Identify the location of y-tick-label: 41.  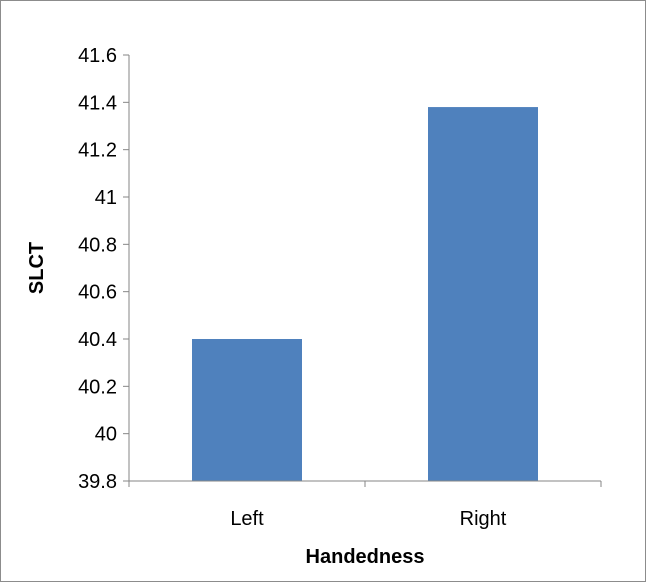
(106, 198).